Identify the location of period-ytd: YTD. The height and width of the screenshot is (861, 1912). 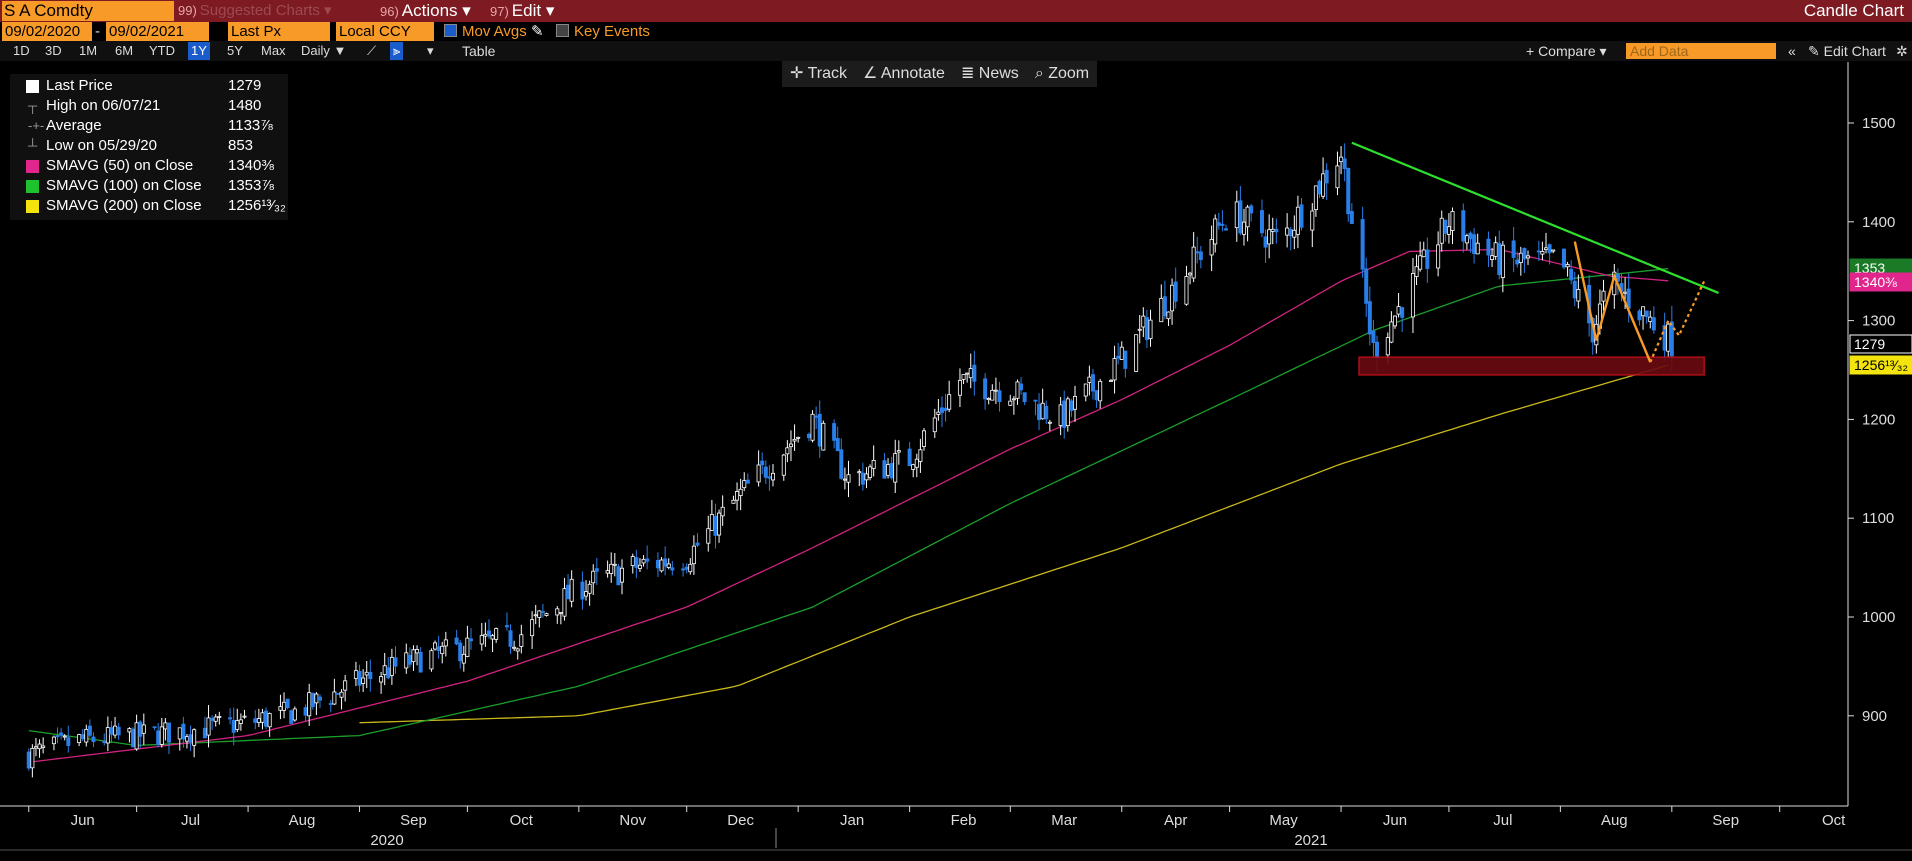
(162, 50).